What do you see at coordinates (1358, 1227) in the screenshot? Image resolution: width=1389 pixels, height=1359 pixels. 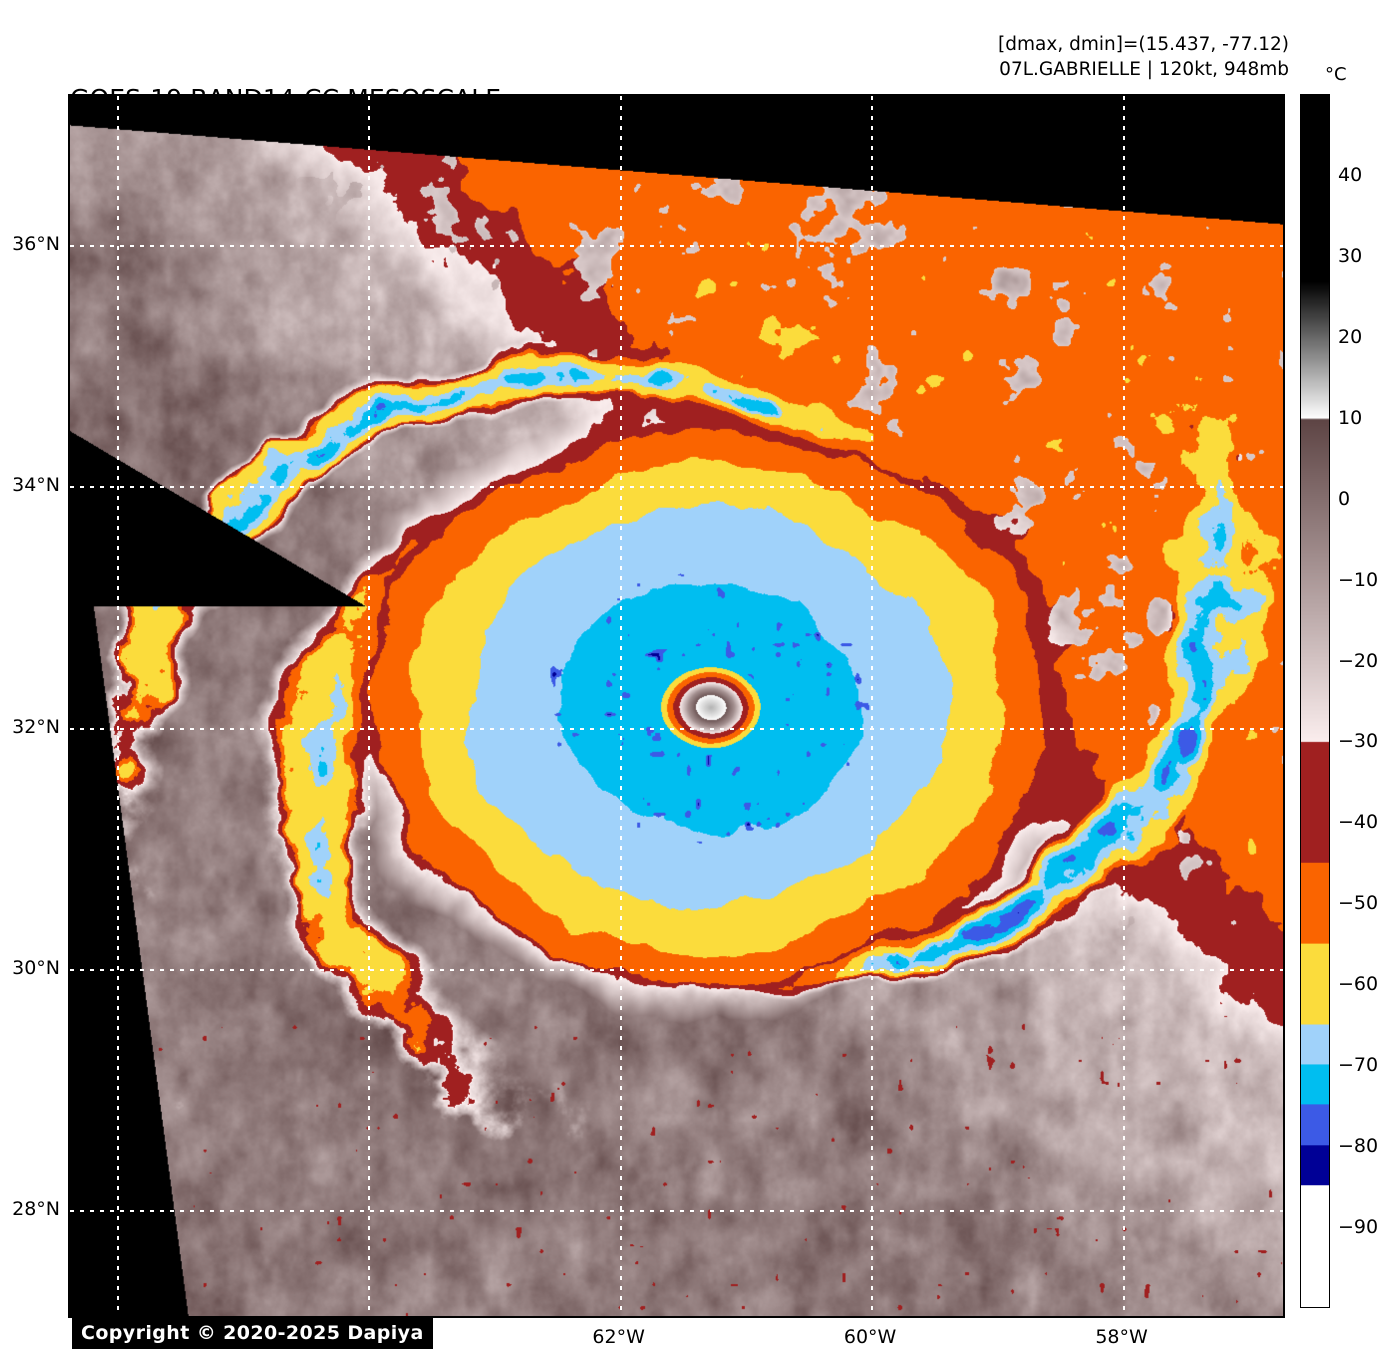 I see `colorbar-tick: −90` at bounding box center [1358, 1227].